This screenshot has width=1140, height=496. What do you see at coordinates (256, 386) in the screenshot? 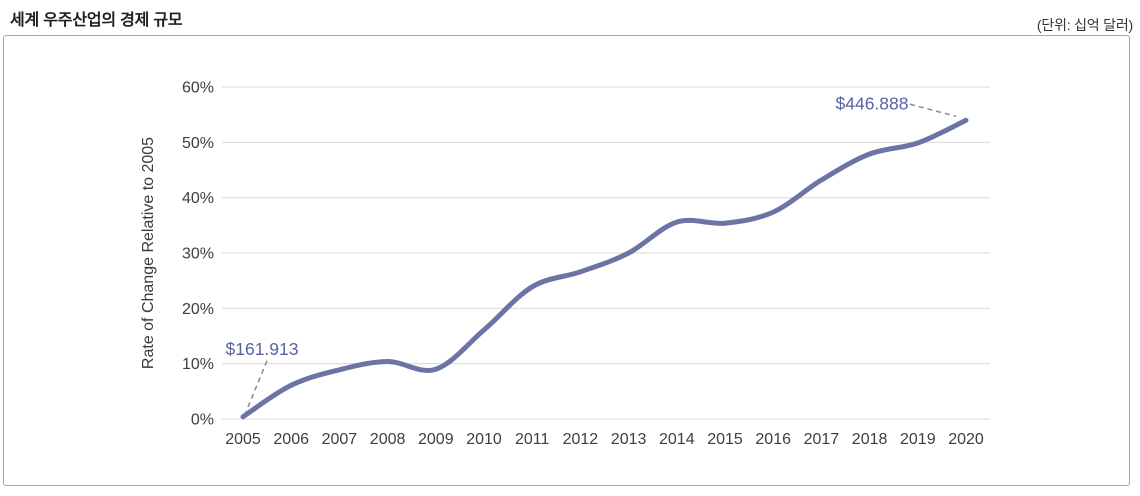
I see `annotation-pointer-2005` at bounding box center [256, 386].